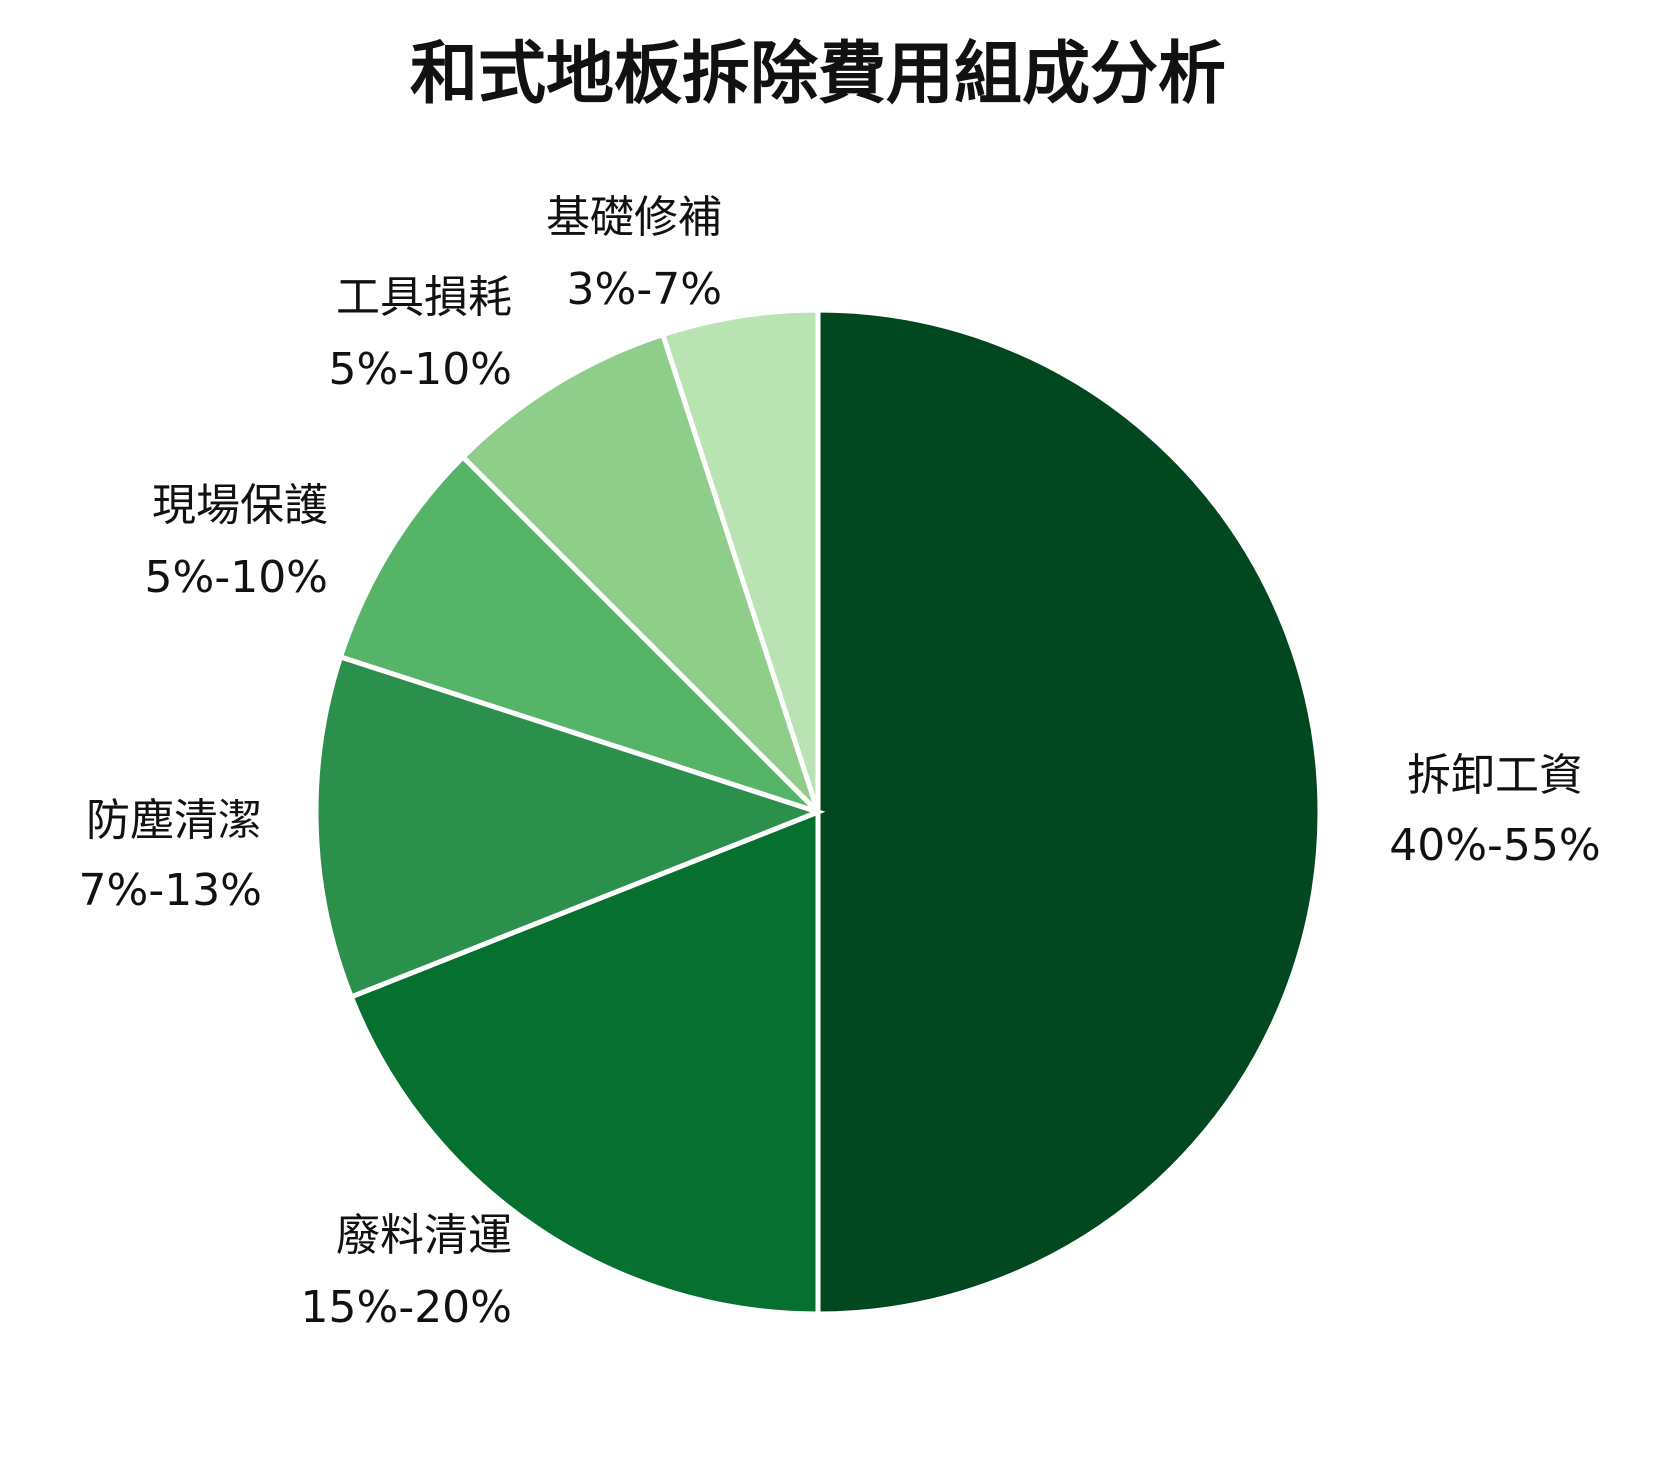  What do you see at coordinates (406, 1307) in the screenshot?
I see `slice-range-2: 15%-20%` at bounding box center [406, 1307].